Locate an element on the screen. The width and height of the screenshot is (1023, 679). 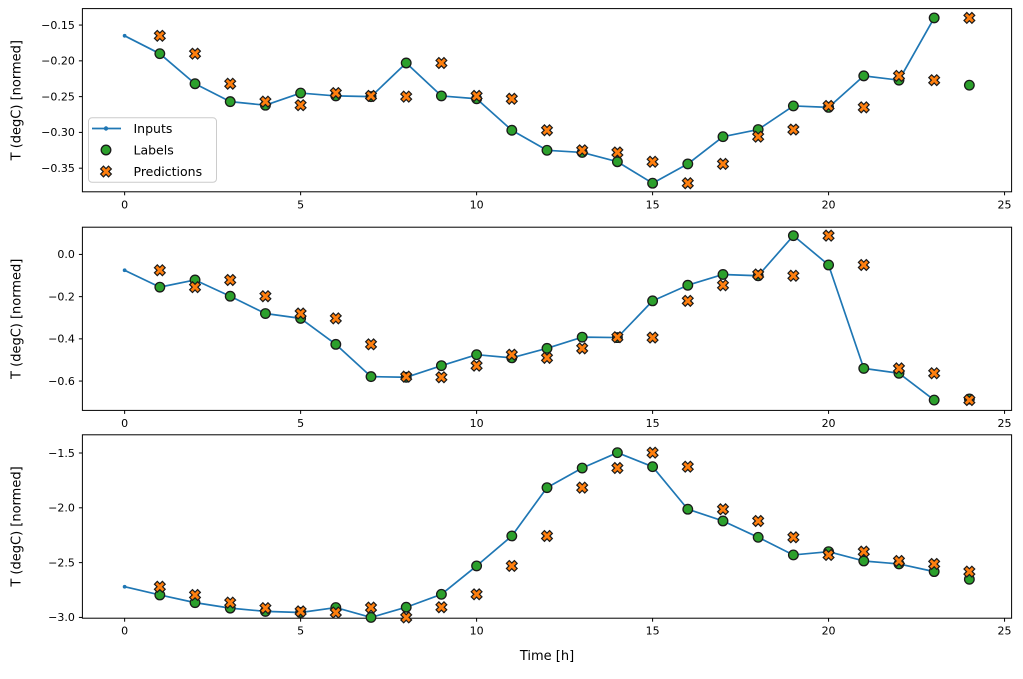
legend-label: Labels is located at coordinates (154, 149).